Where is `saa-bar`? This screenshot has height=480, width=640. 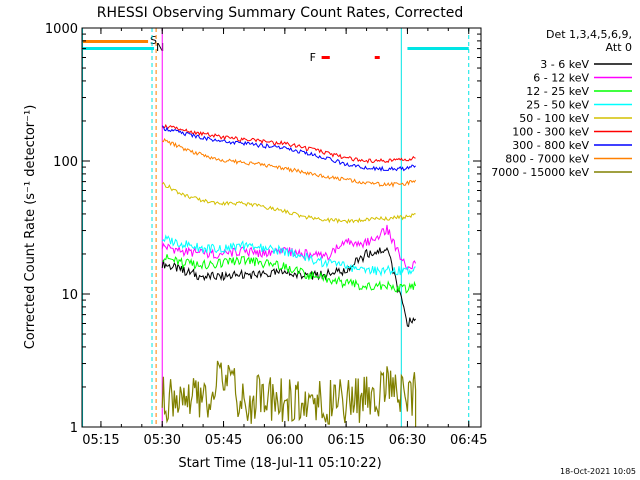
saa-bar is located at coordinates (115, 41).